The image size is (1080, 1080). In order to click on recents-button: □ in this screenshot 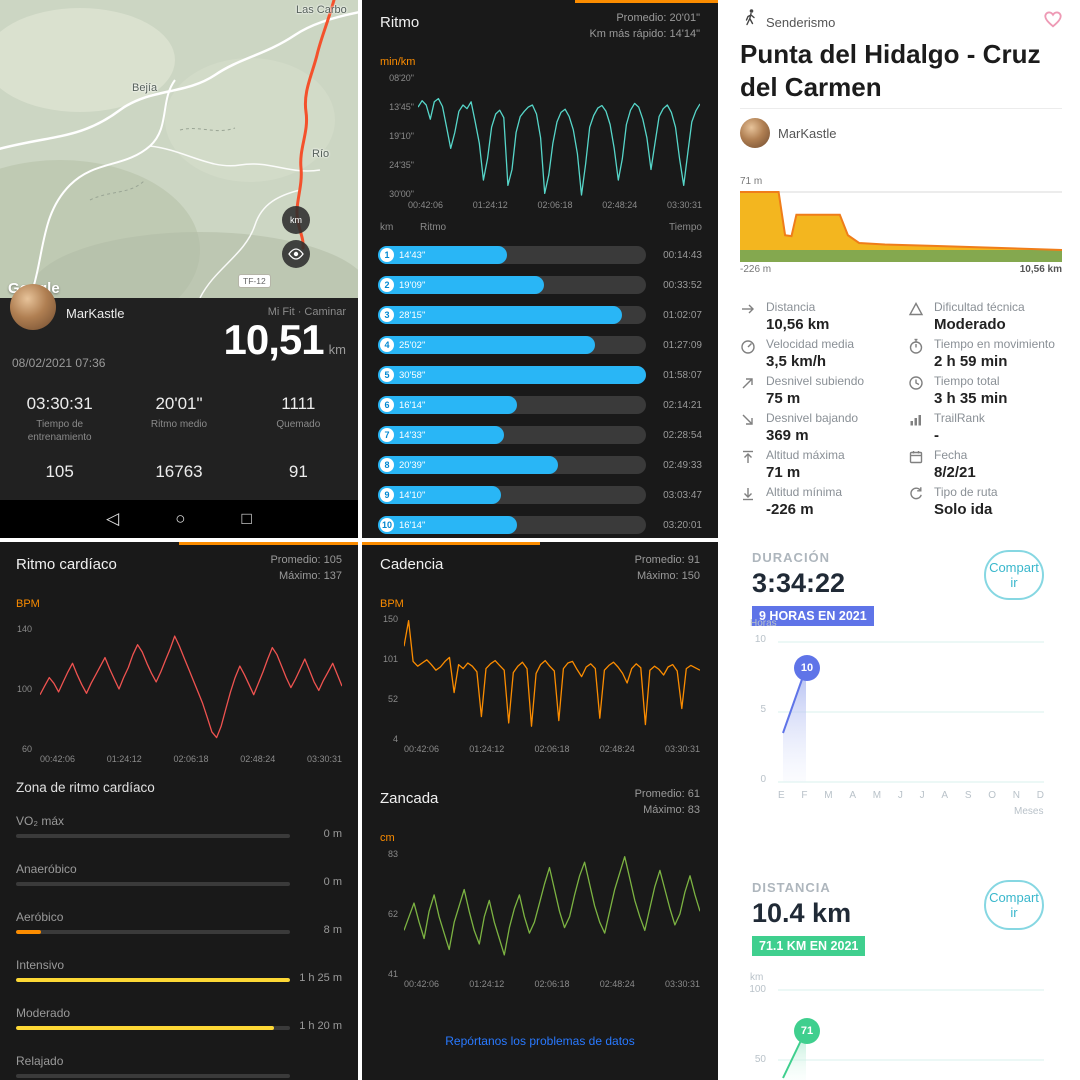, I will do `click(246, 518)`.